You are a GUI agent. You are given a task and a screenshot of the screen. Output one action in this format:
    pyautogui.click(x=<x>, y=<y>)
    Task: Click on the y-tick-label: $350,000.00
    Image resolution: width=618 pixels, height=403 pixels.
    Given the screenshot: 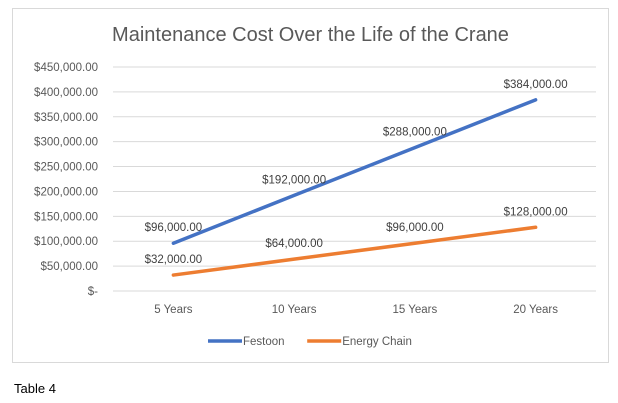 What is the action you would take?
    pyautogui.click(x=66, y=118)
    